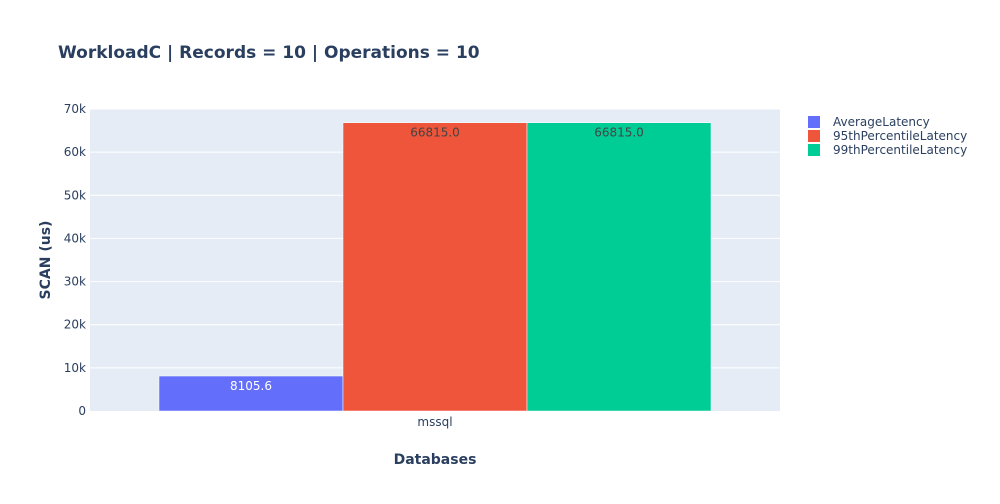 Image resolution: width=1000 pixels, height=504 pixels. Describe the element at coordinates (251, 386) in the screenshot. I see `bar-value-label: 8105.6` at that location.